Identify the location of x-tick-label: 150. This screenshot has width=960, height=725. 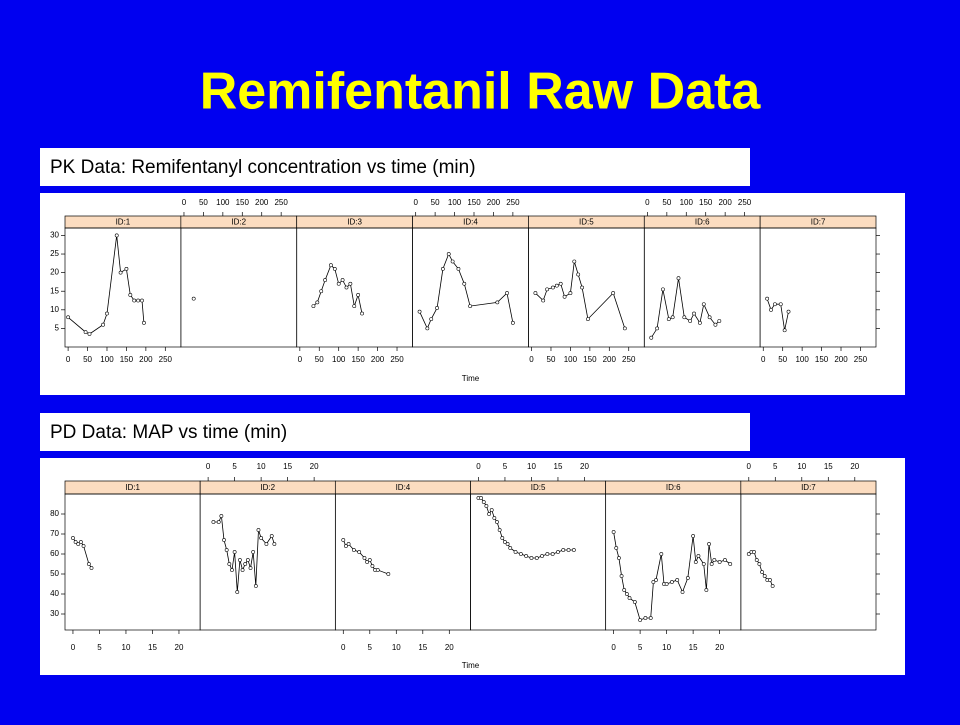
(358, 359).